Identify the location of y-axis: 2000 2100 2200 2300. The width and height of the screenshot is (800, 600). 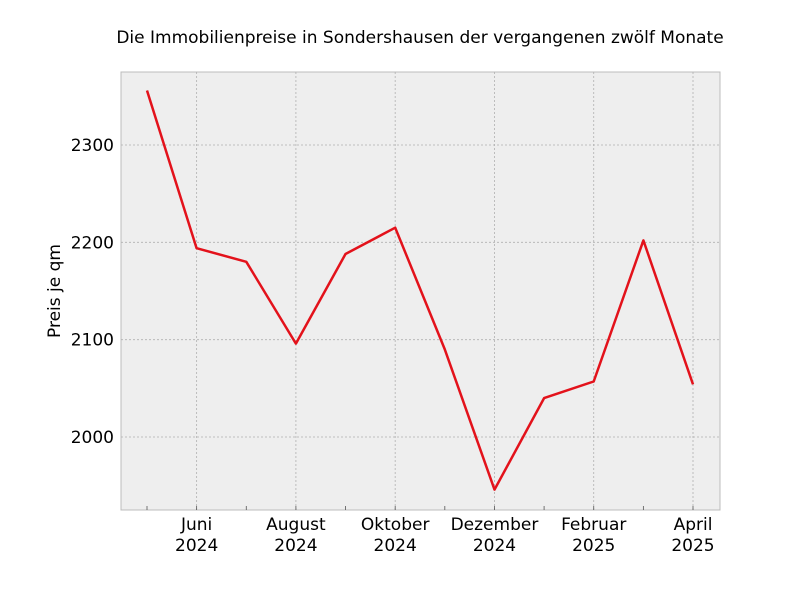
(92, 292).